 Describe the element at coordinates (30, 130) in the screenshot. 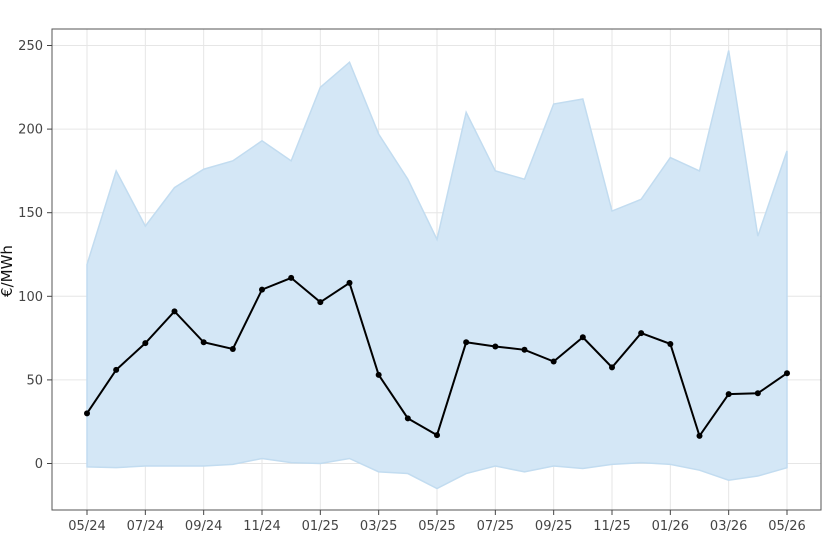

I see `y-tick-label: 200` at that location.